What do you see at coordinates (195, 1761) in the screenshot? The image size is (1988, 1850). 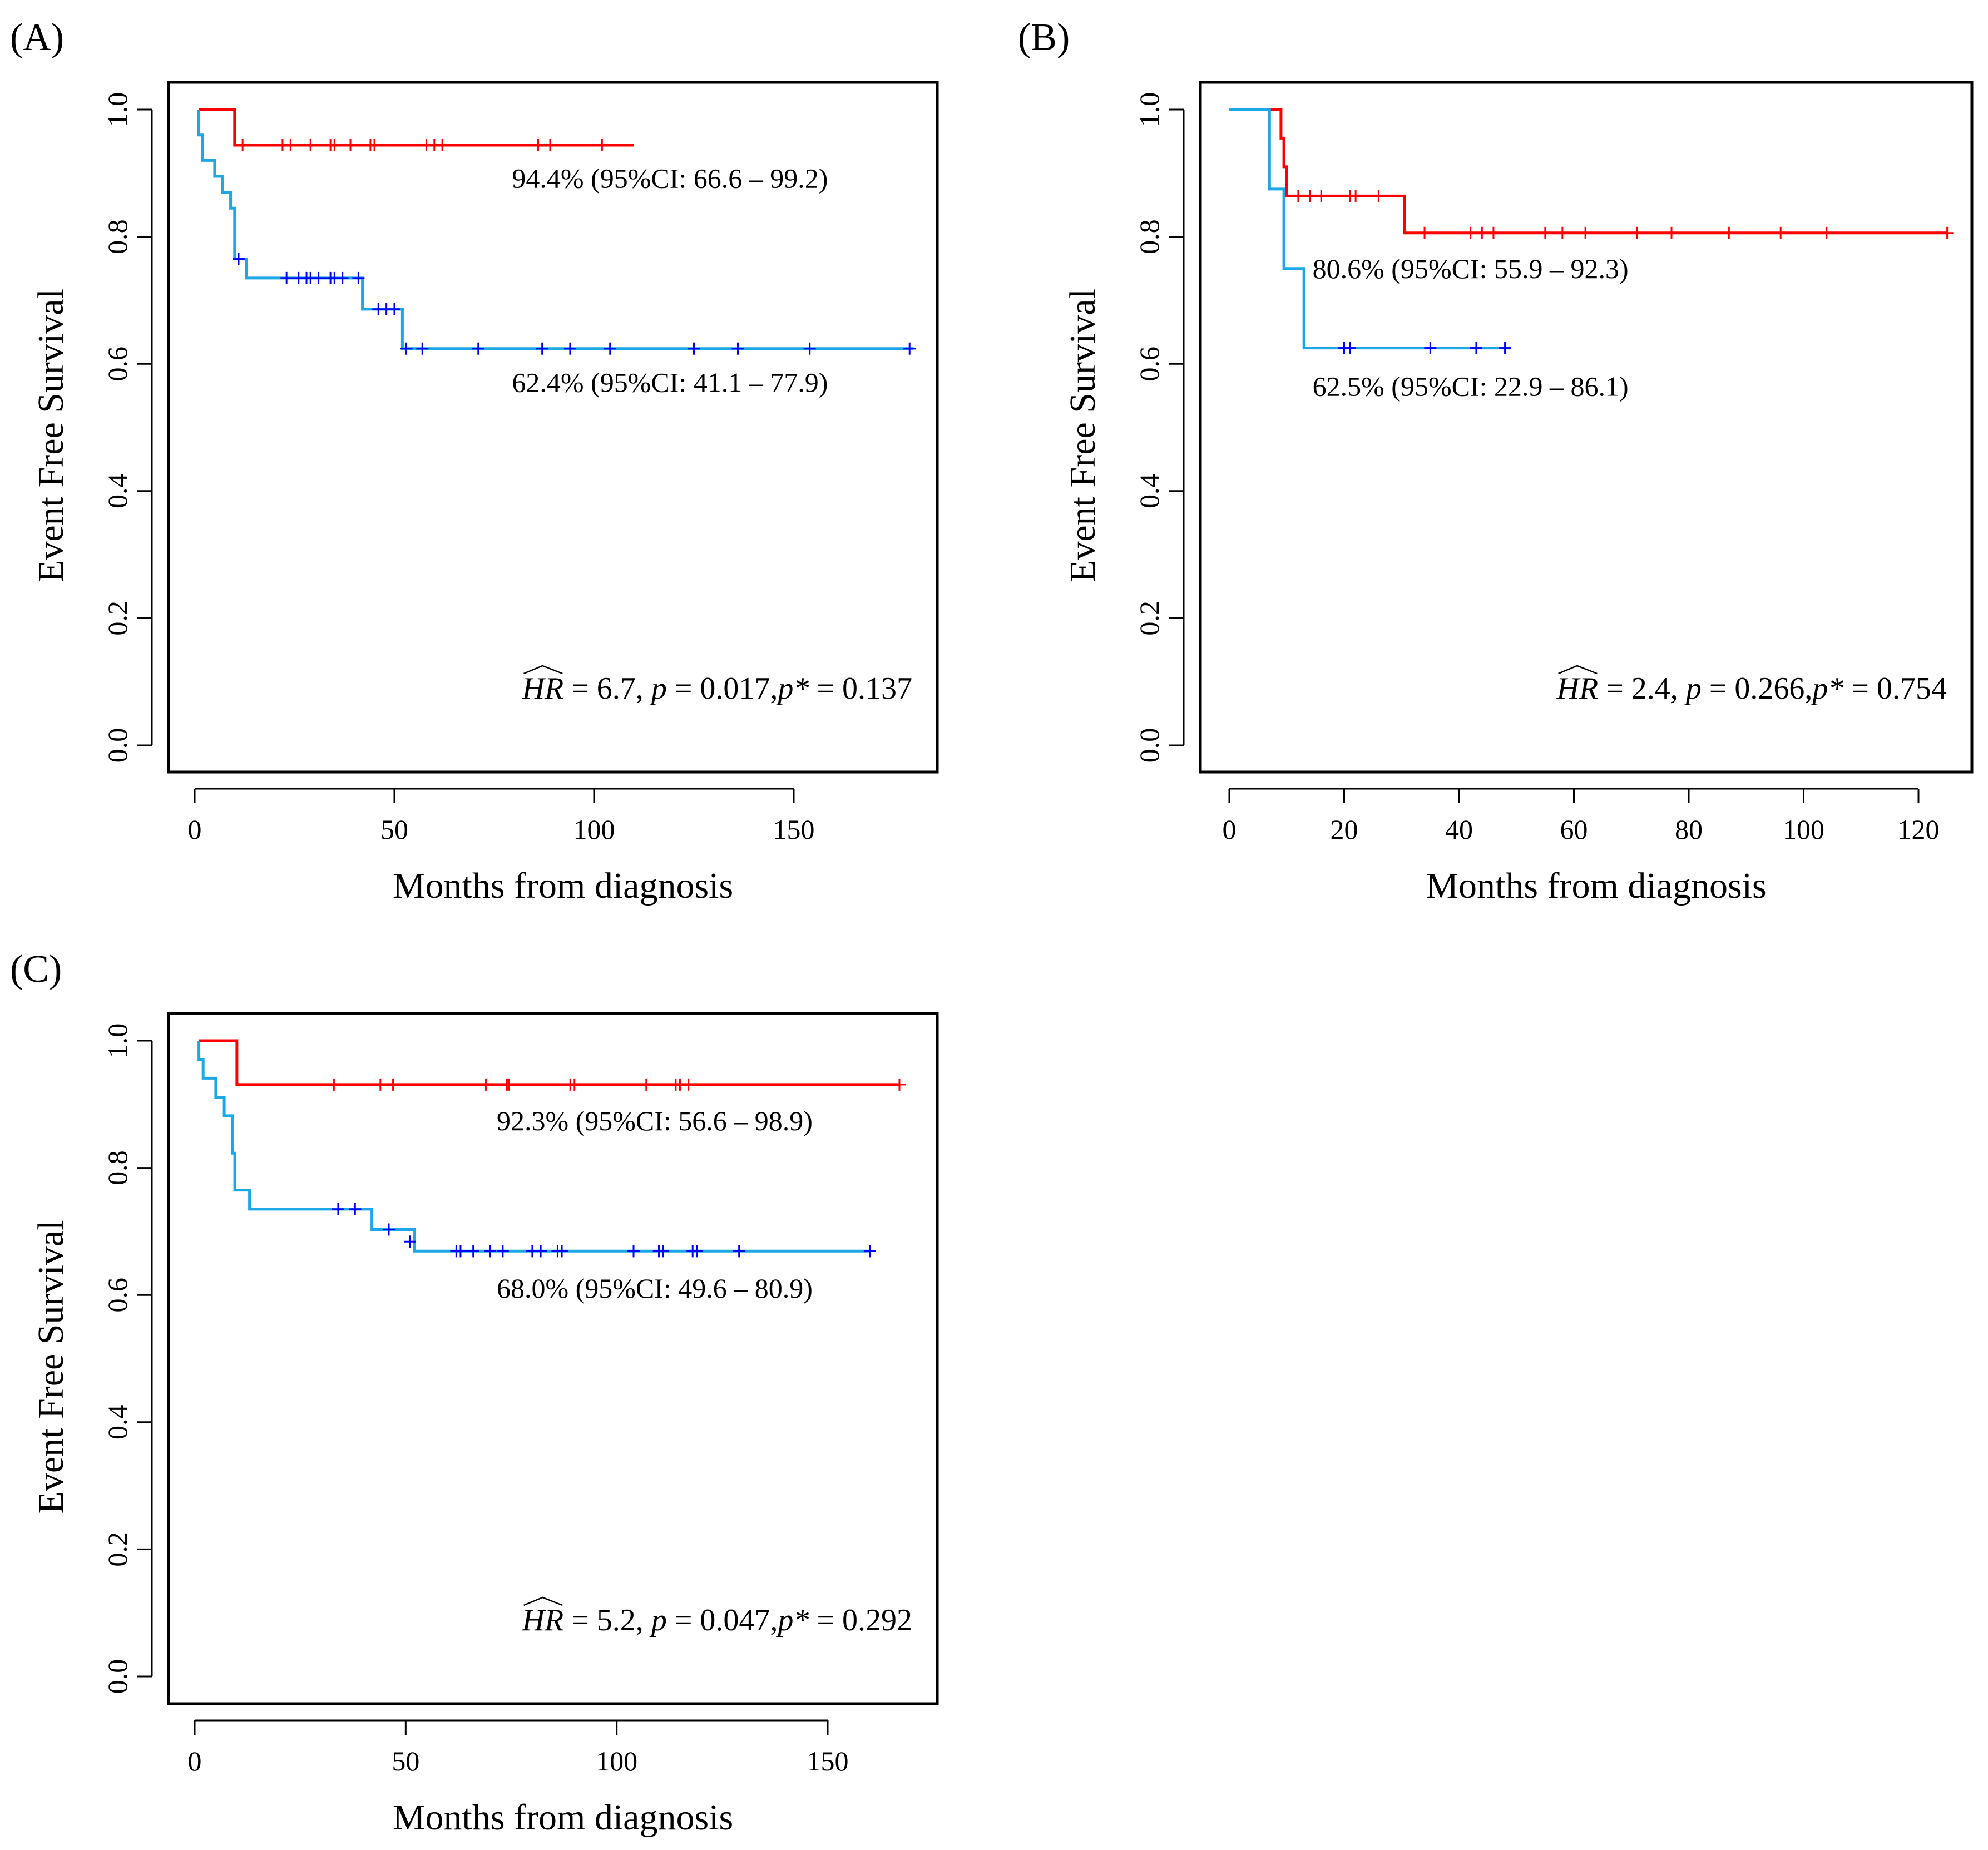 I see `x-tick-label: 0` at bounding box center [195, 1761].